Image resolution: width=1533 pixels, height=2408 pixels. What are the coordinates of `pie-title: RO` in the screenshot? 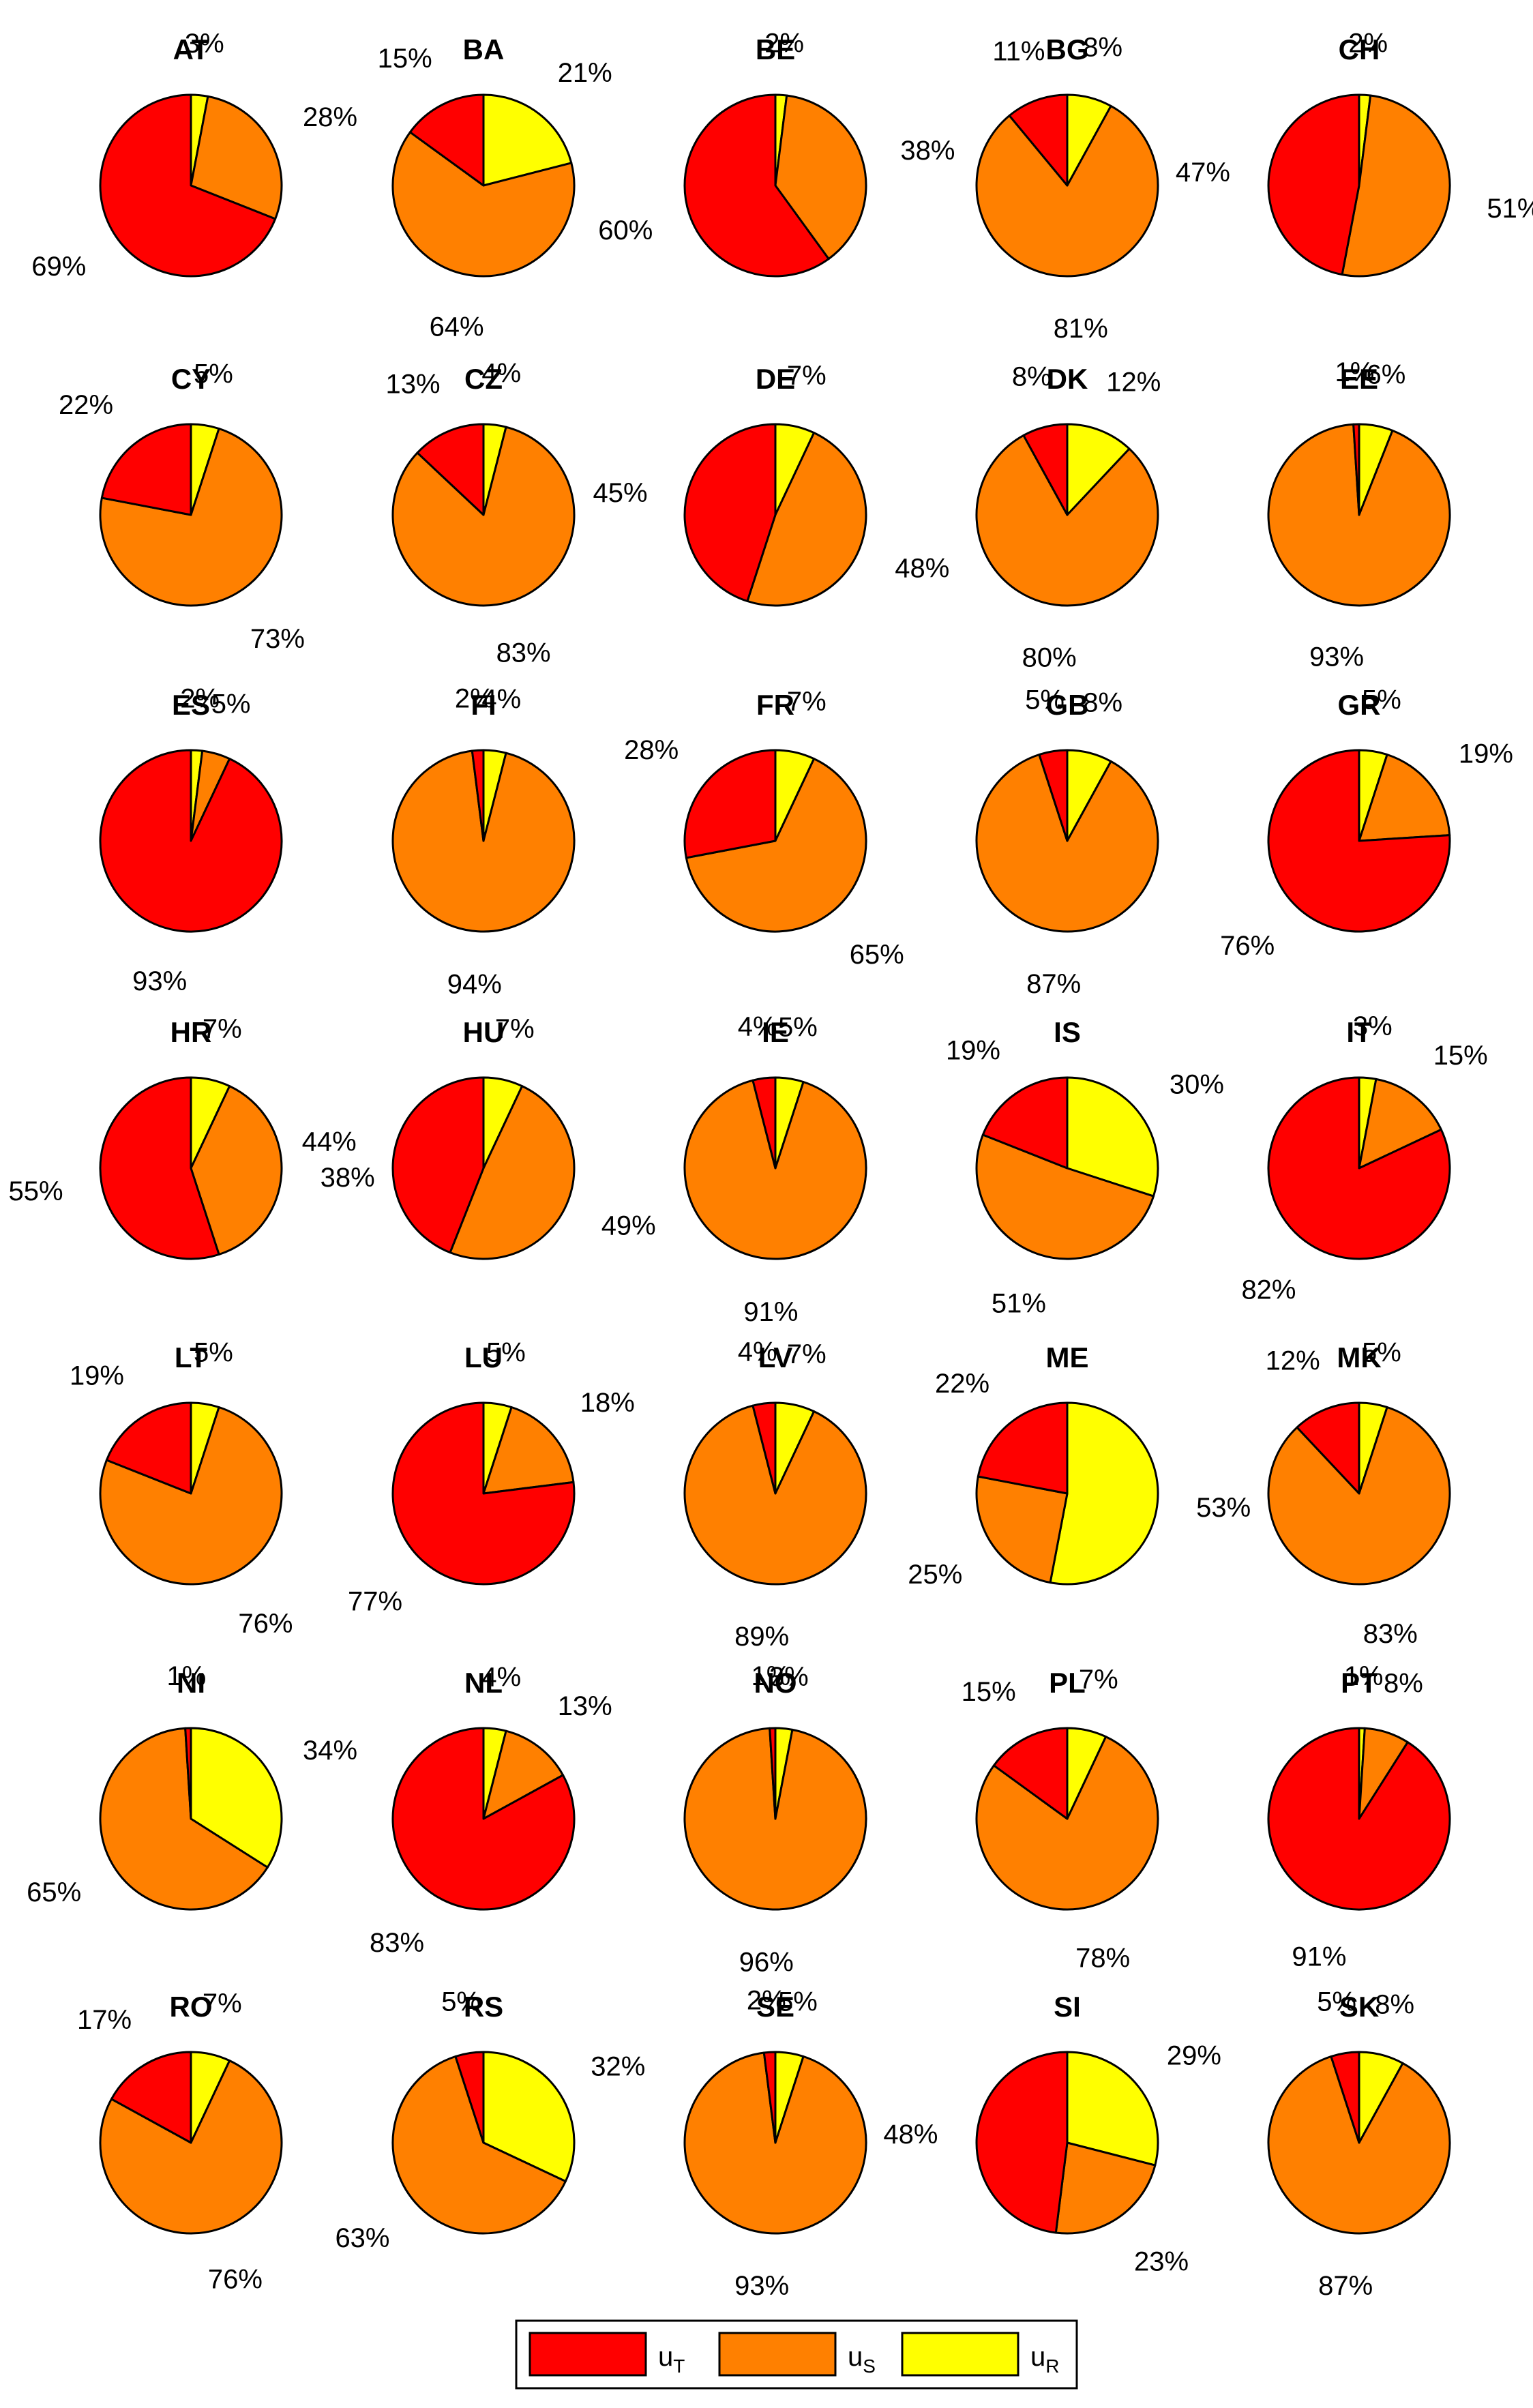 It's located at (191, 2007).